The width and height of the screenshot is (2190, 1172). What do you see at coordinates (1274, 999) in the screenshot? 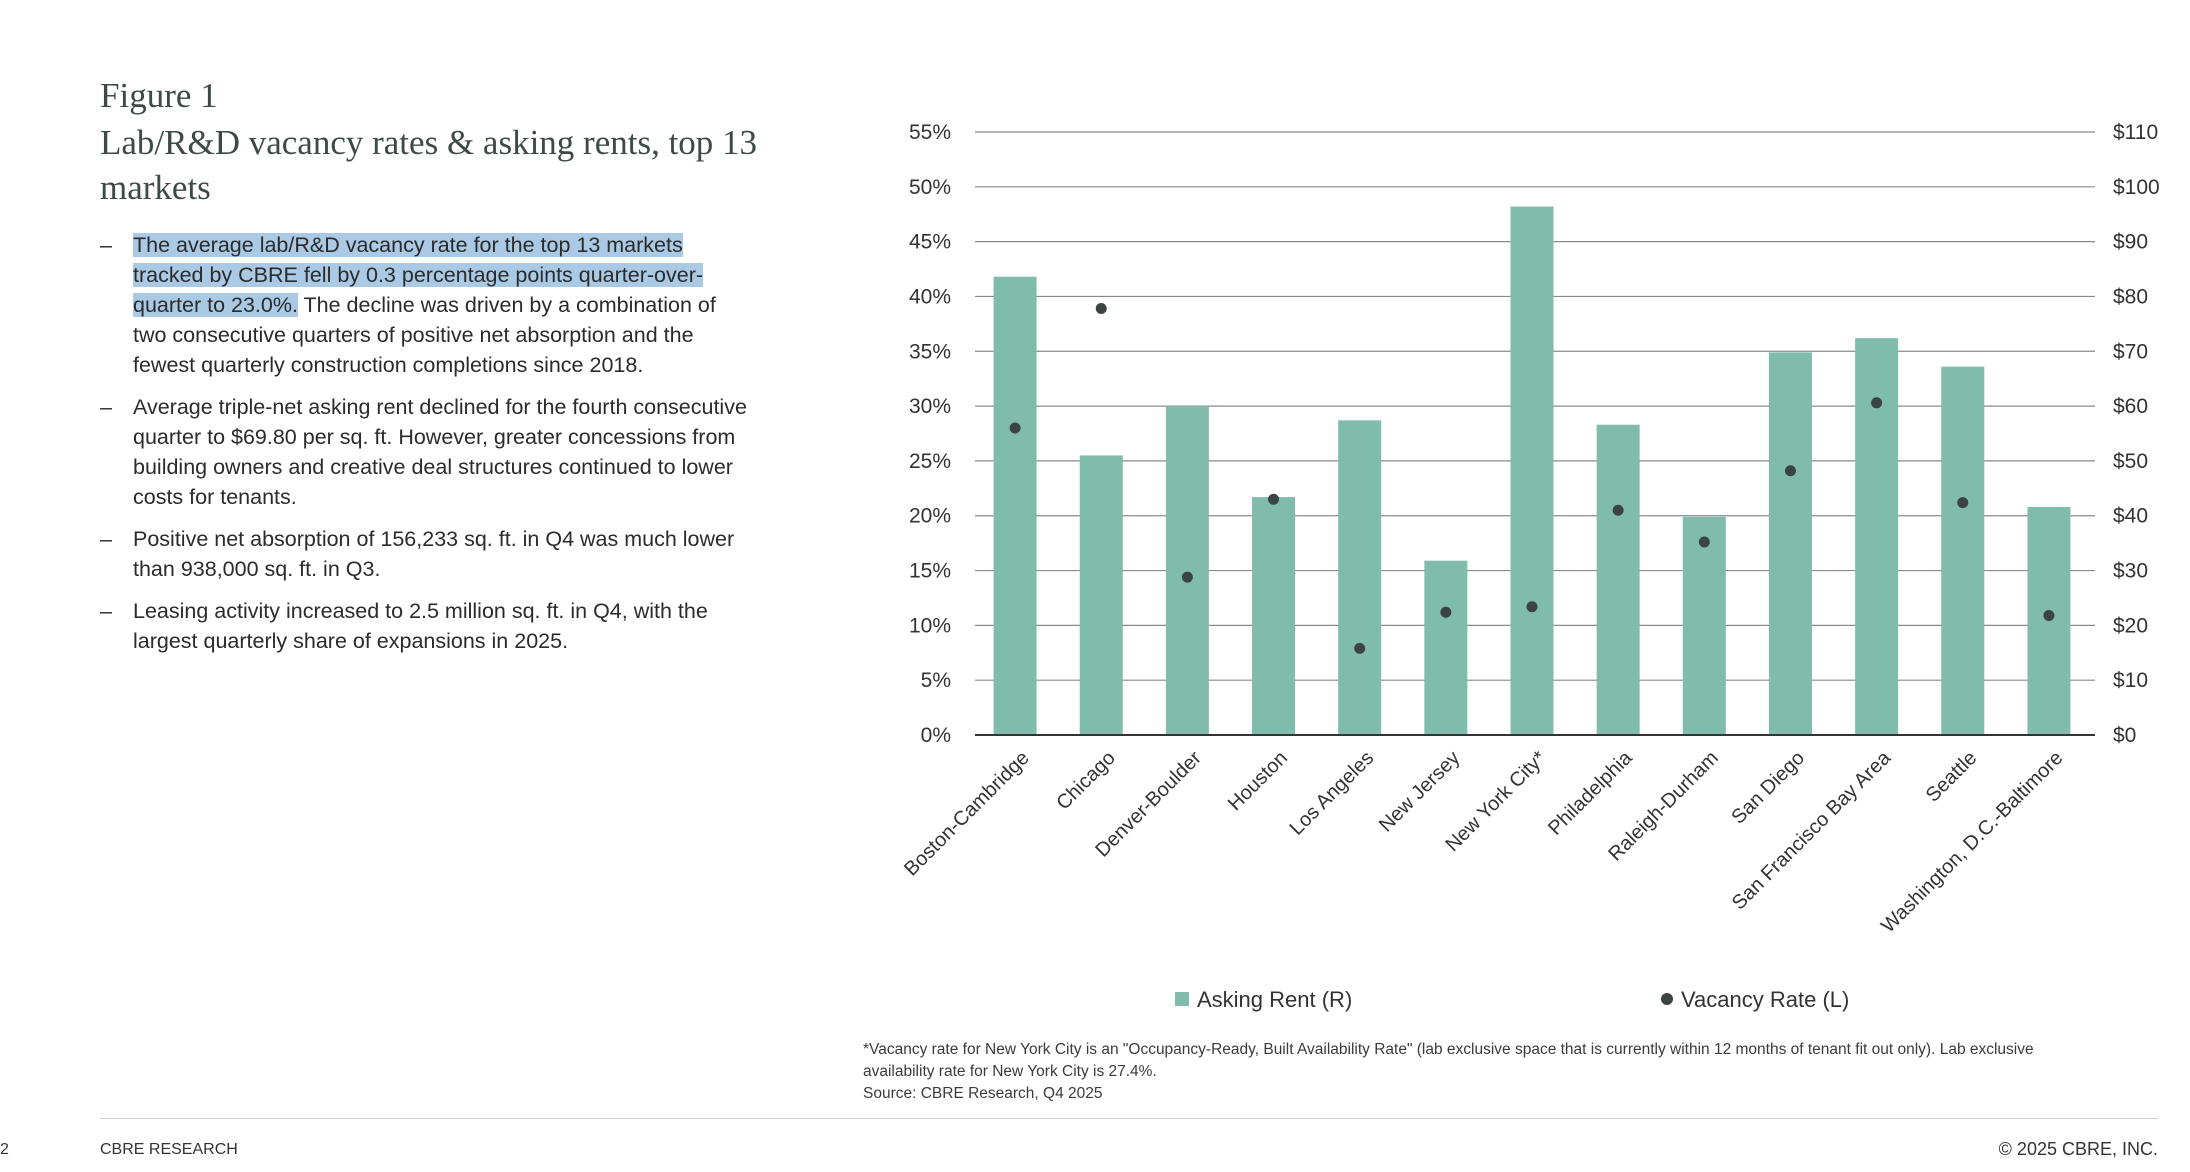
I see `legend-label-asking-rent: Asking Rent (R)` at bounding box center [1274, 999].